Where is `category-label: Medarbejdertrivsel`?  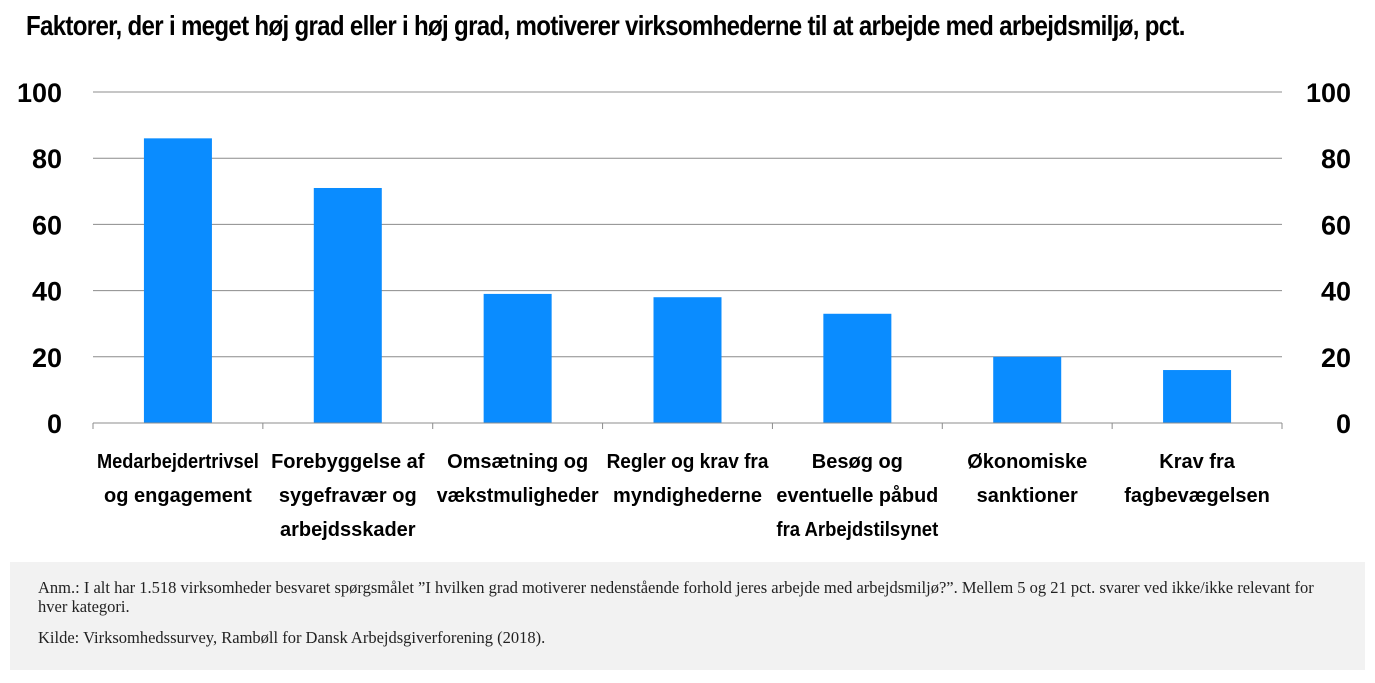 category-label: Medarbejdertrivsel is located at coordinates (178, 462).